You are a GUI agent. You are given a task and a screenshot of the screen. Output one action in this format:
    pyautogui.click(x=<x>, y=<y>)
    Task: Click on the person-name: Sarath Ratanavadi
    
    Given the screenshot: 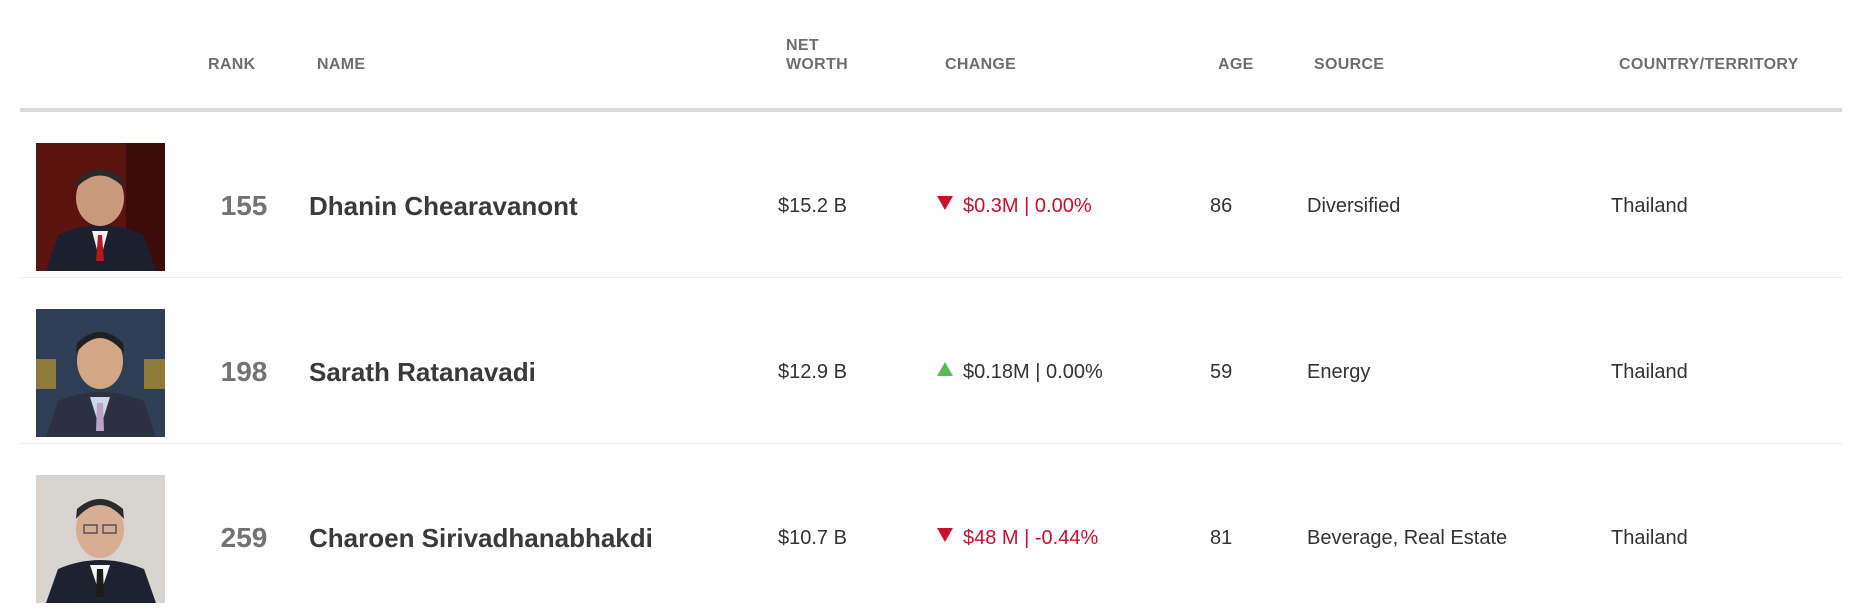 What is the action you would take?
    pyautogui.click(x=422, y=372)
    